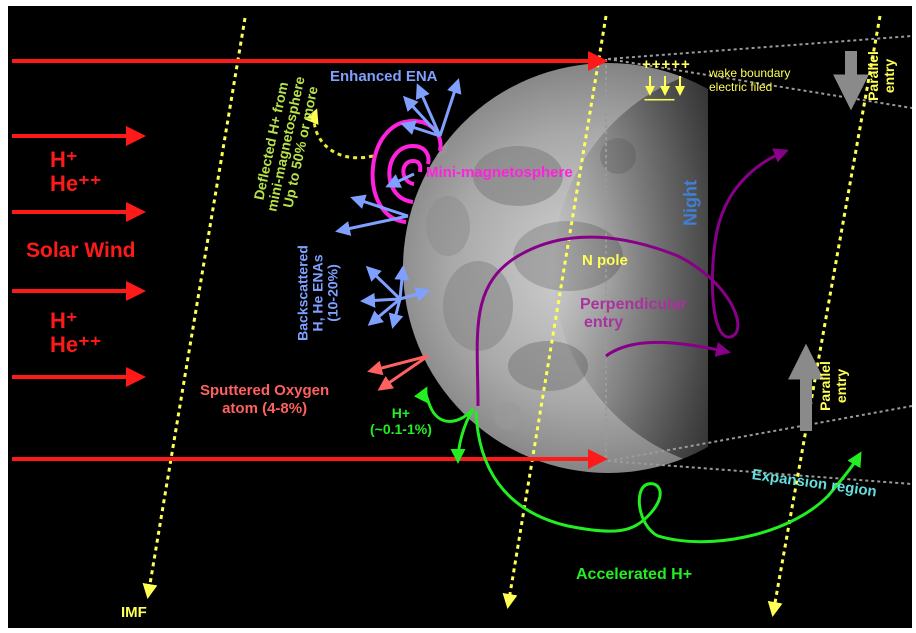  Describe the element at coordinates (398, 372) in the screenshot. I see `sputtered-arrows` at that location.